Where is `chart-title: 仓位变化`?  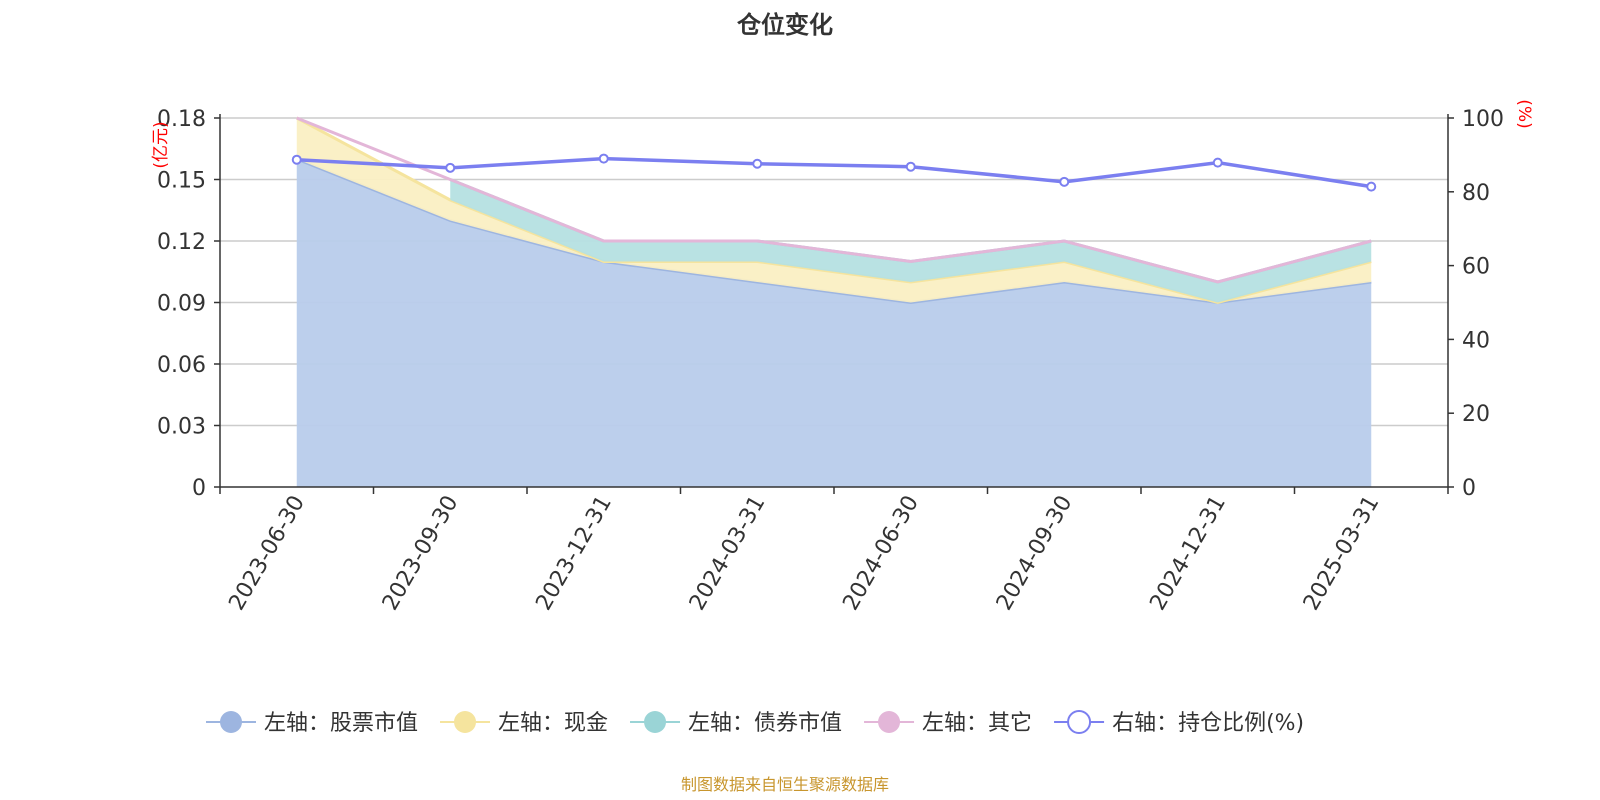
chart-title: 仓位变化 is located at coordinates (784, 25).